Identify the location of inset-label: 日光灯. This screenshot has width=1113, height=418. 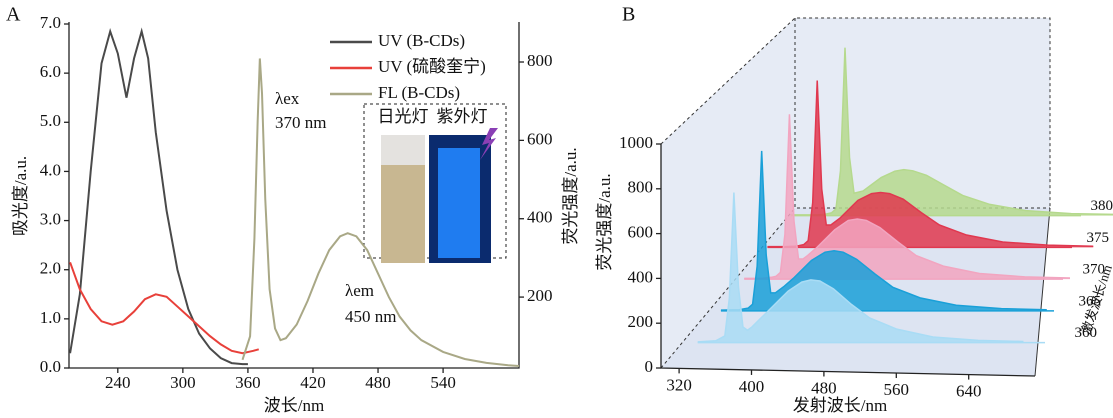
(403, 116).